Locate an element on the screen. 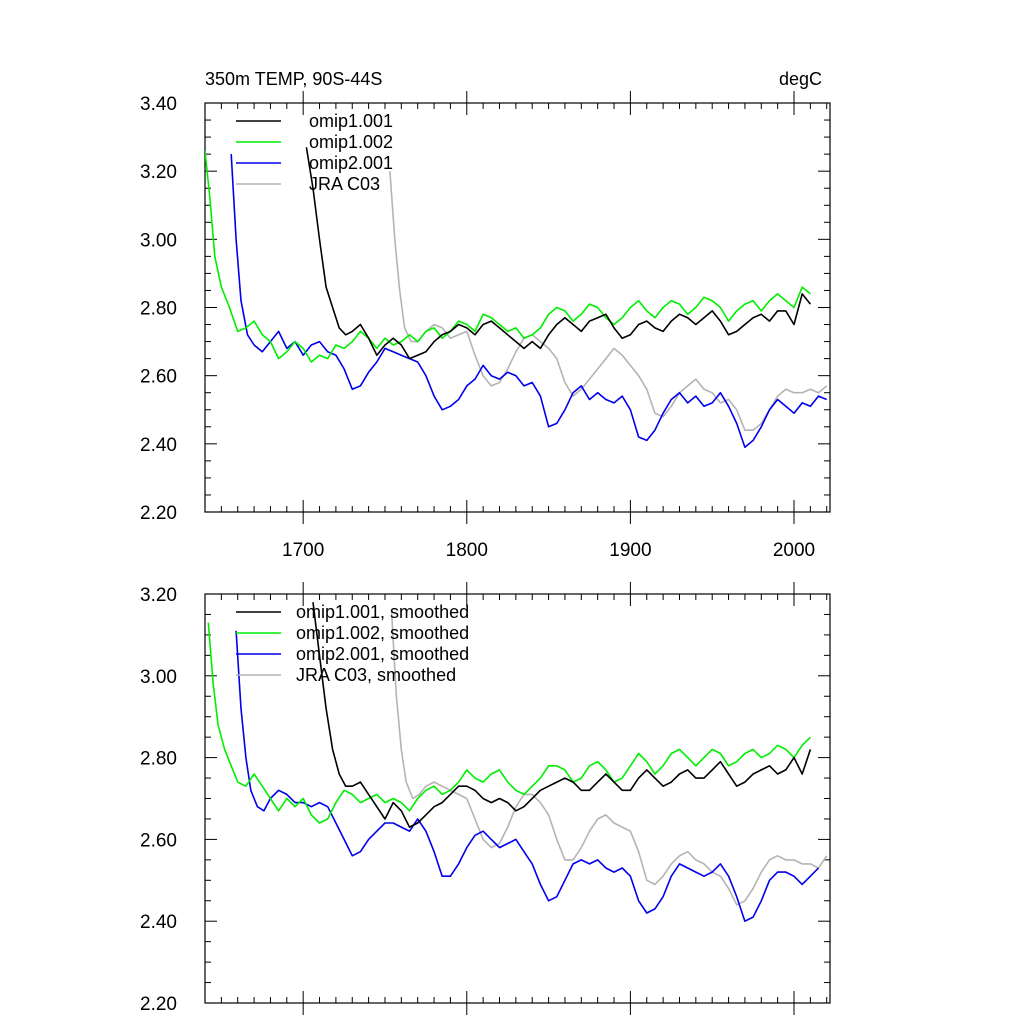 The width and height of the screenshot is (1024, 1024). legend-label: omip1.002 is located at coordinates (351, 142).